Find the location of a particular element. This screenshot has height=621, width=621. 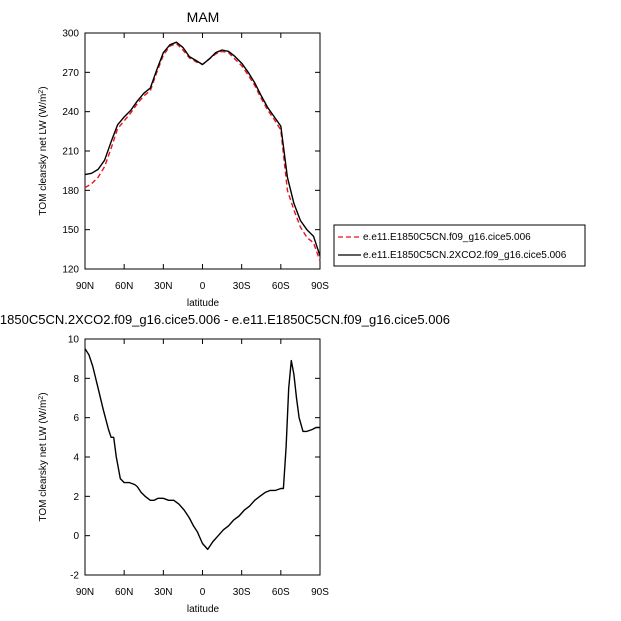

top-x-tick-label: 0 is located at coordinates (203, 286).